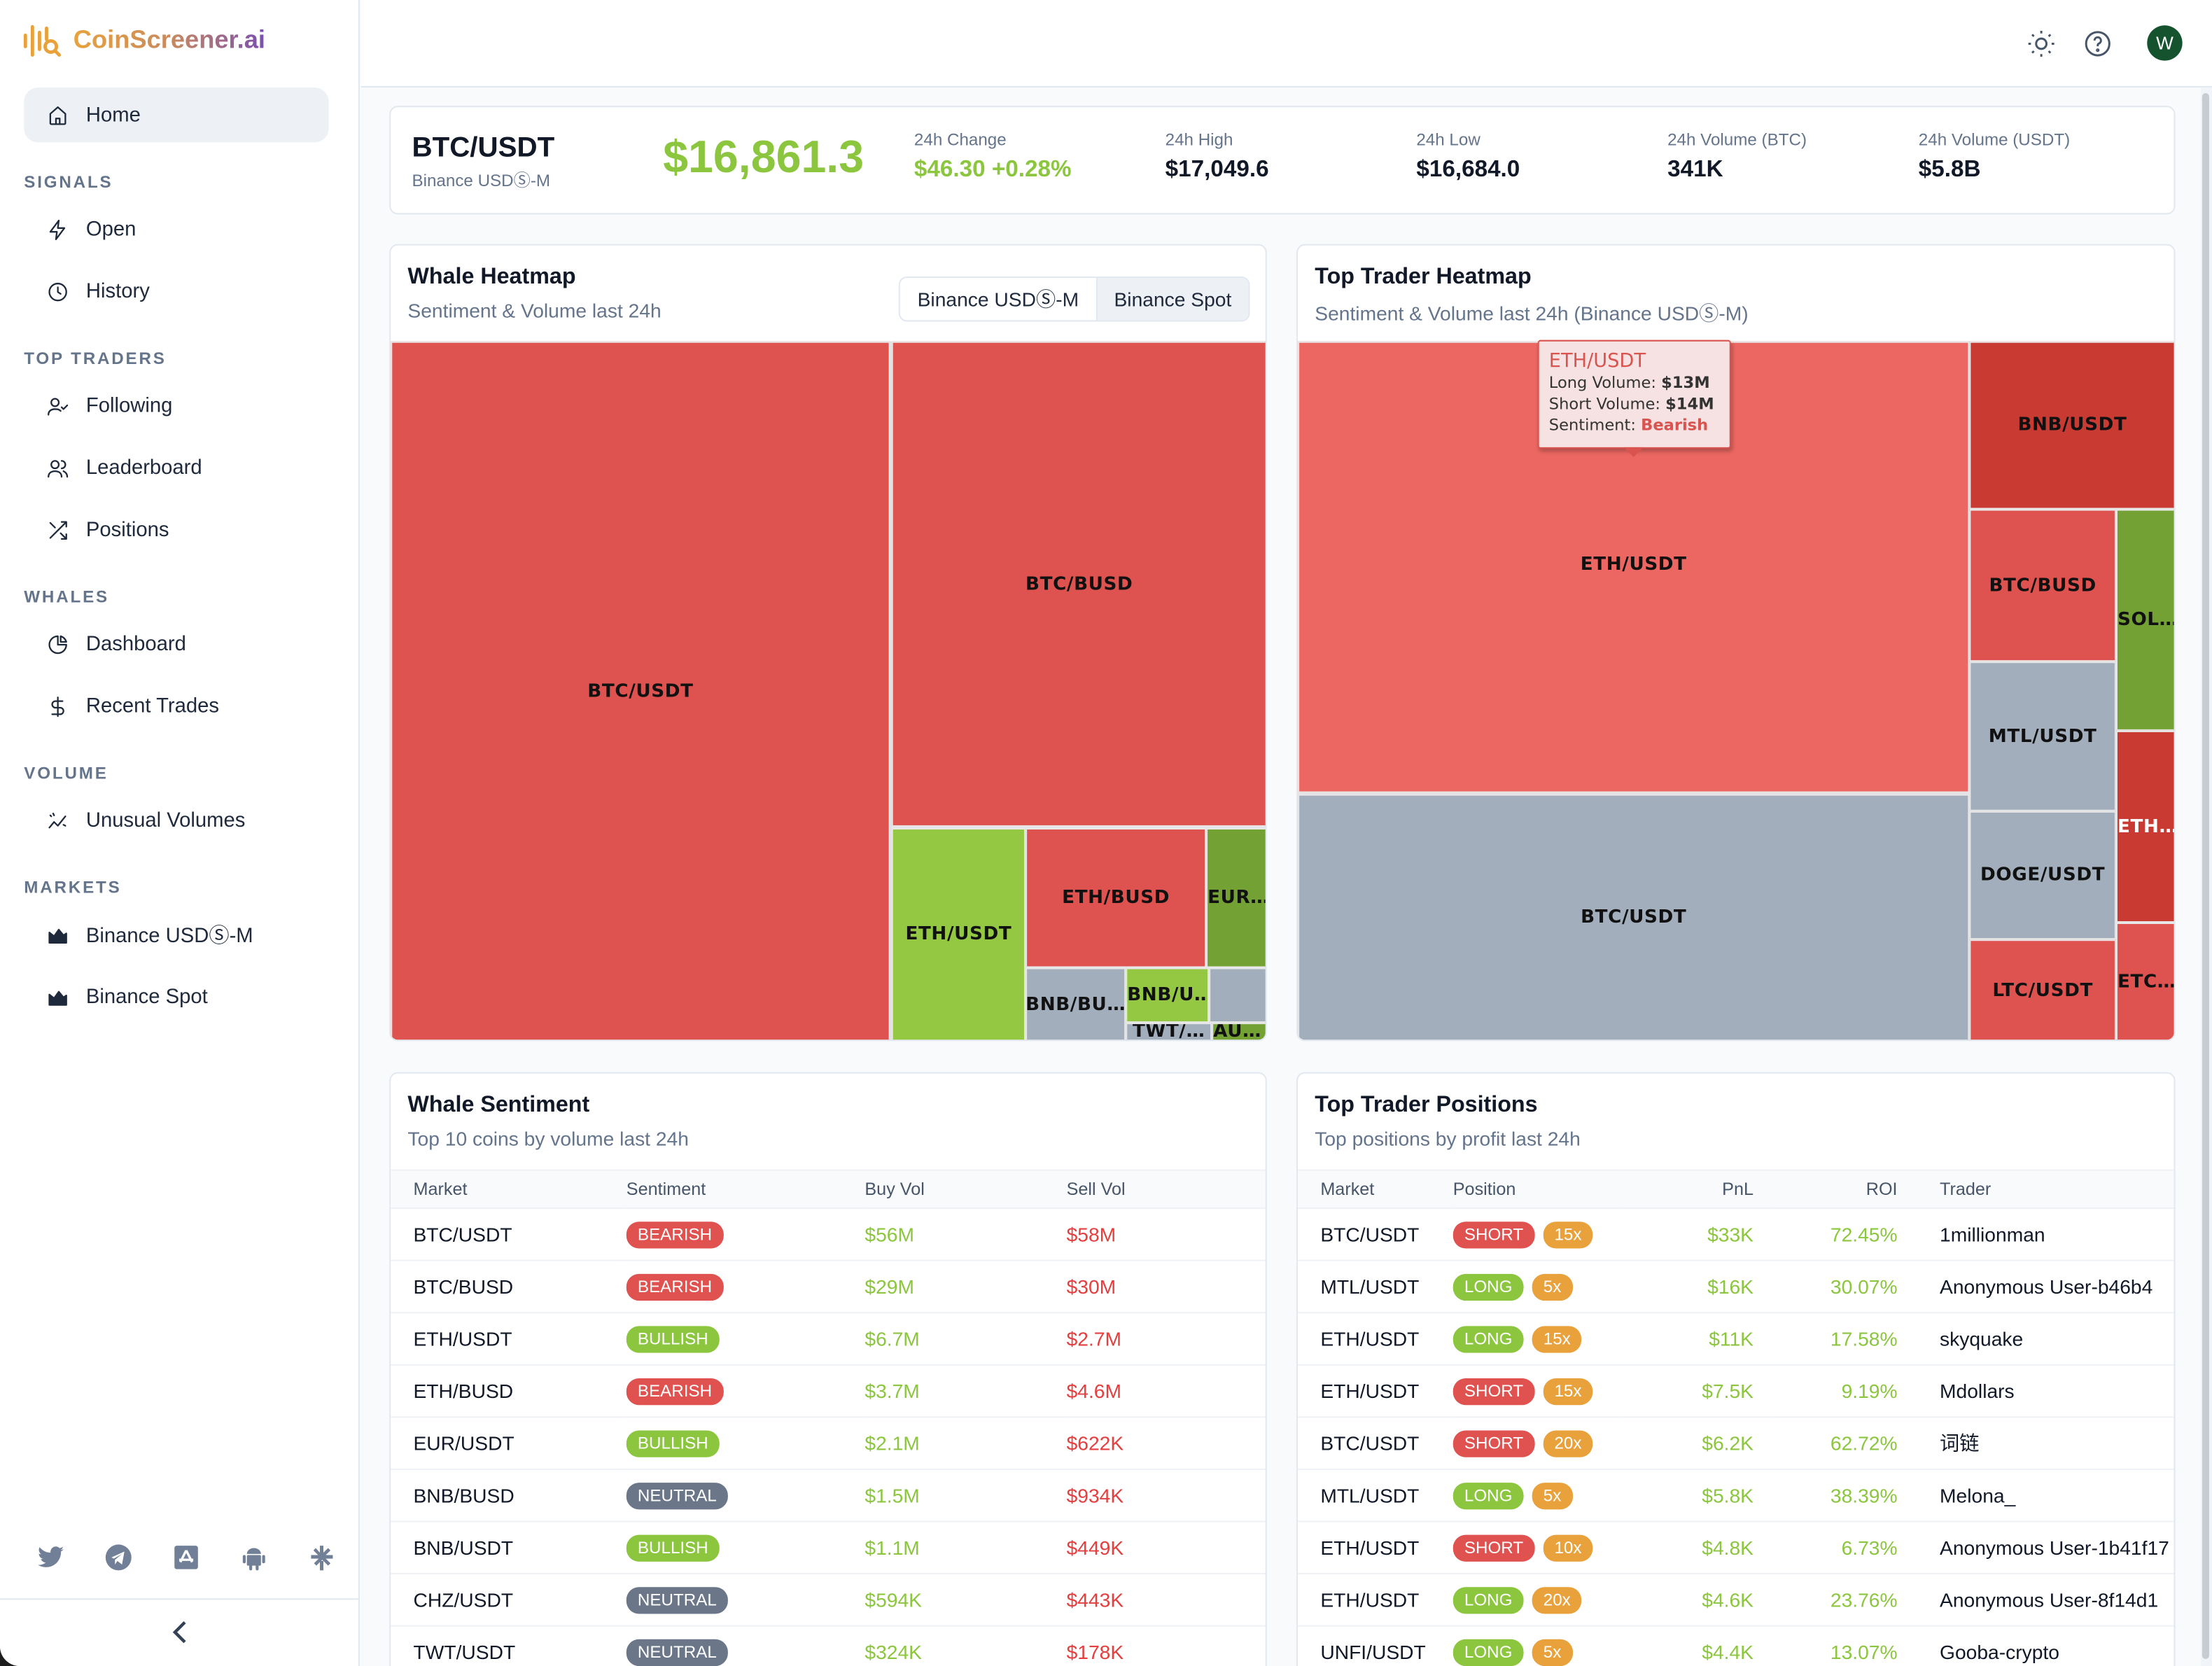 This screenshot has width=2212, height=1666. What do you see at coordinates (965, 1189) in the screenshot?
I see `column-header: Buy Vol` at bounding box center [965, 1189].